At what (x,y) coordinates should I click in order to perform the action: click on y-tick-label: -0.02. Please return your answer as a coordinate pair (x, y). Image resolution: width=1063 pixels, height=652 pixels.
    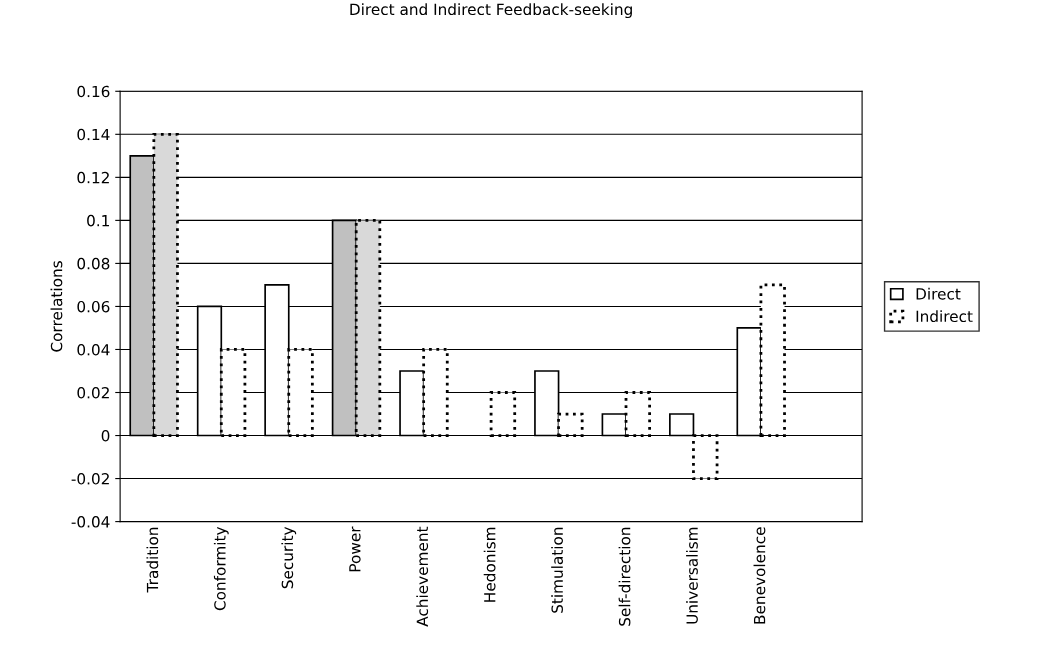
    Looking at the image, I should click on (90, 479).